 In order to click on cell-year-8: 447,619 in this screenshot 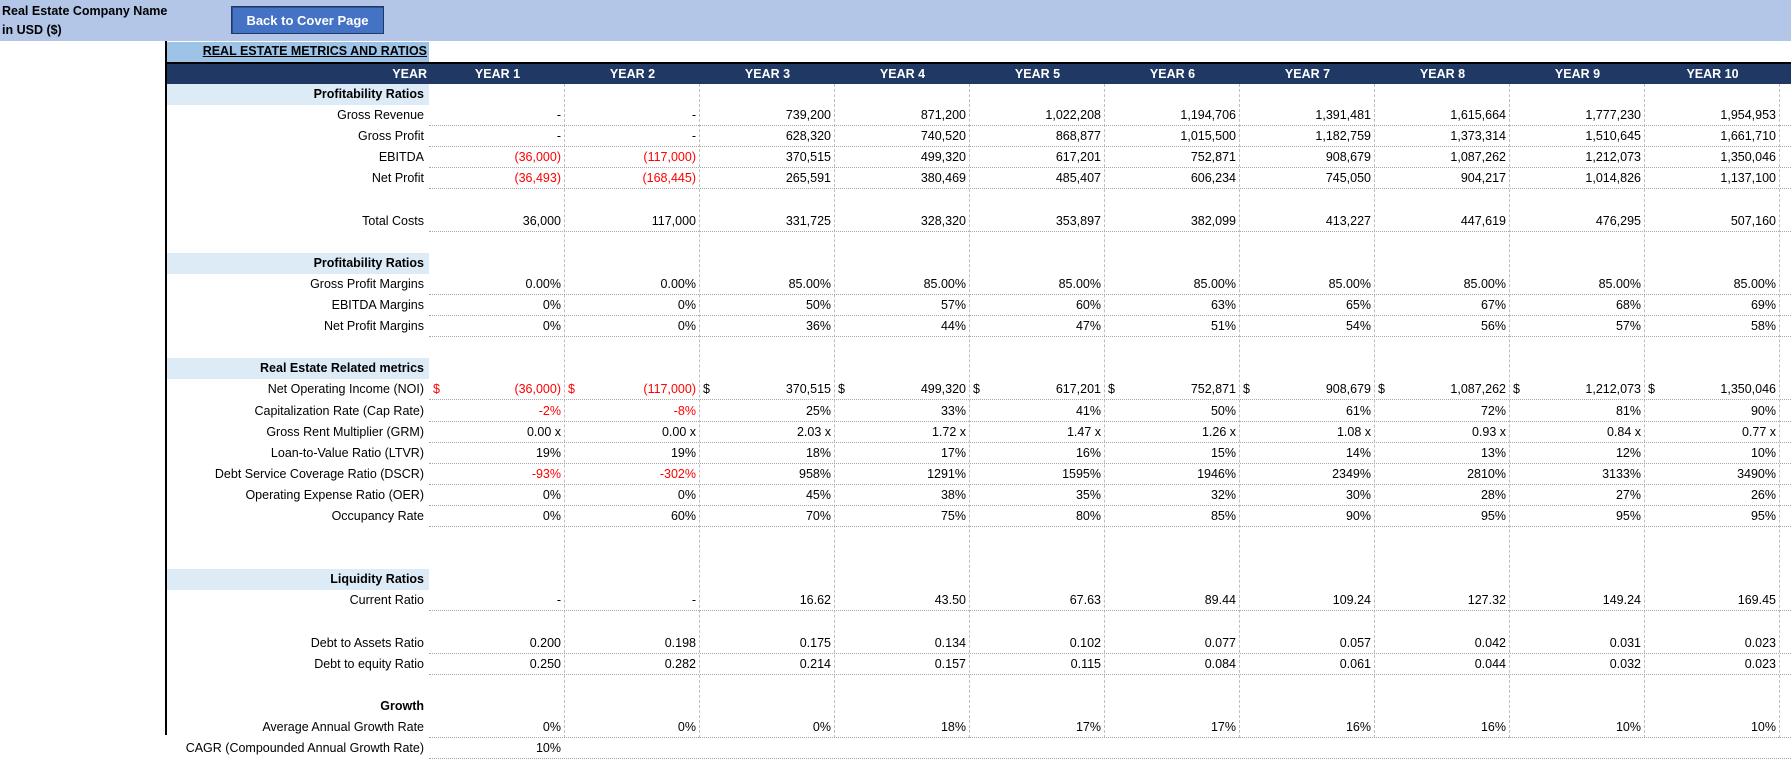, I will do `click(1483, 220)`.